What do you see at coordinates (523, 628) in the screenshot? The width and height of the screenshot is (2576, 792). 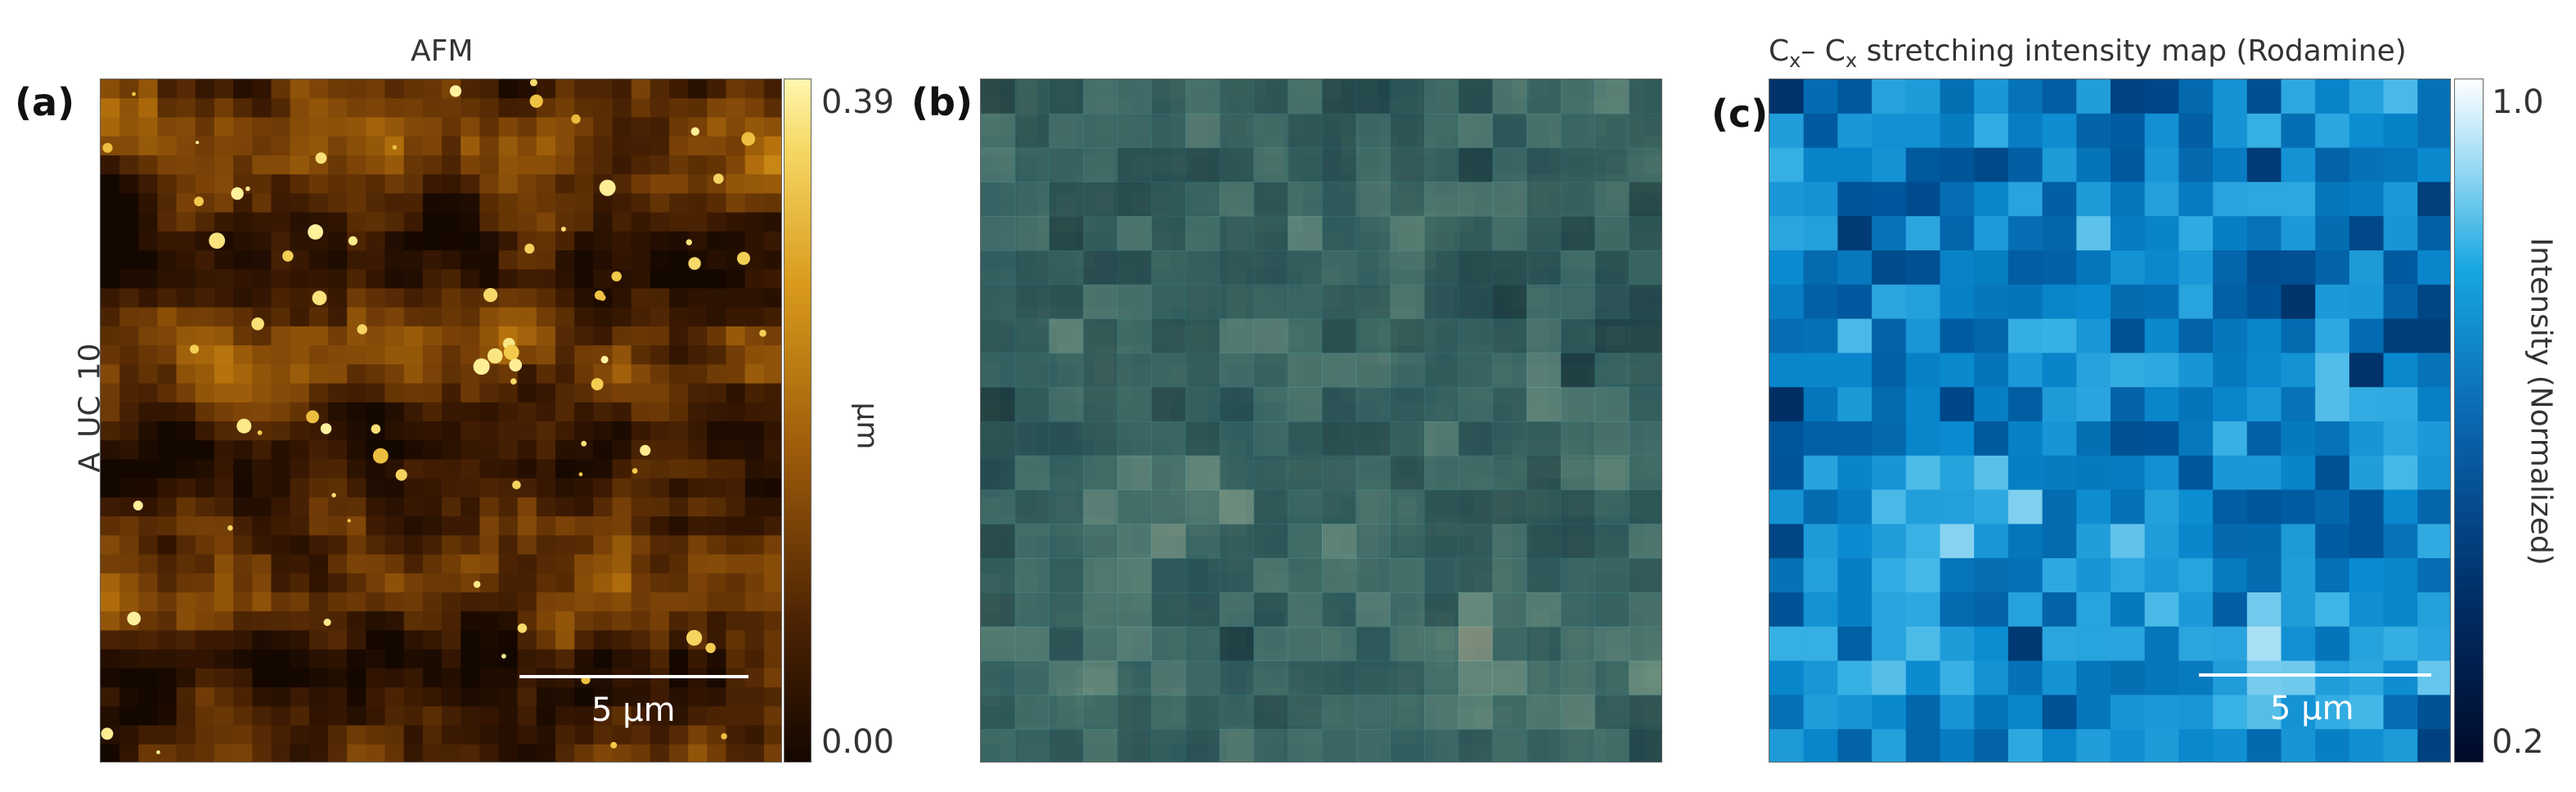 I see `afm-particle` at bounding box center [523, 628].